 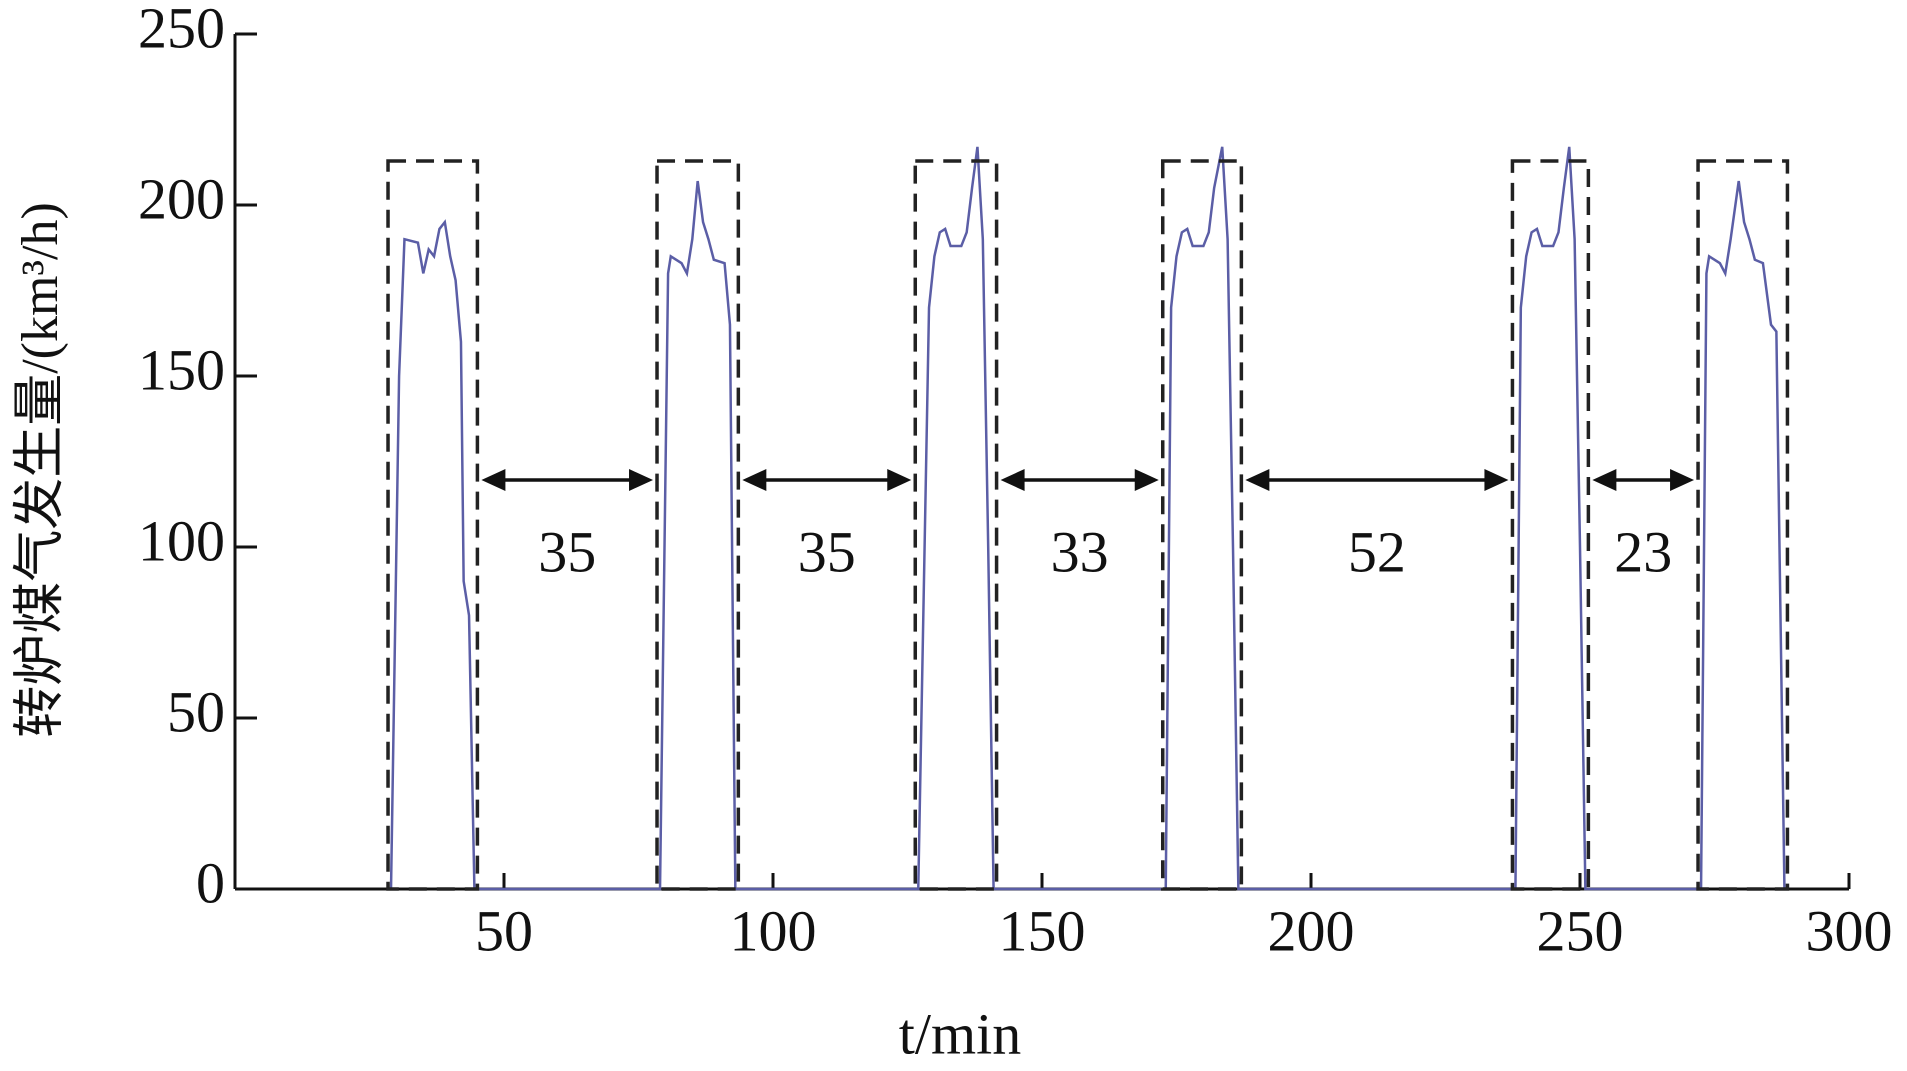 What do you see at coordinates (1849, 930) in the screenshot?
I see `x-tick-label: 300` at bounding box center [1849, 930].